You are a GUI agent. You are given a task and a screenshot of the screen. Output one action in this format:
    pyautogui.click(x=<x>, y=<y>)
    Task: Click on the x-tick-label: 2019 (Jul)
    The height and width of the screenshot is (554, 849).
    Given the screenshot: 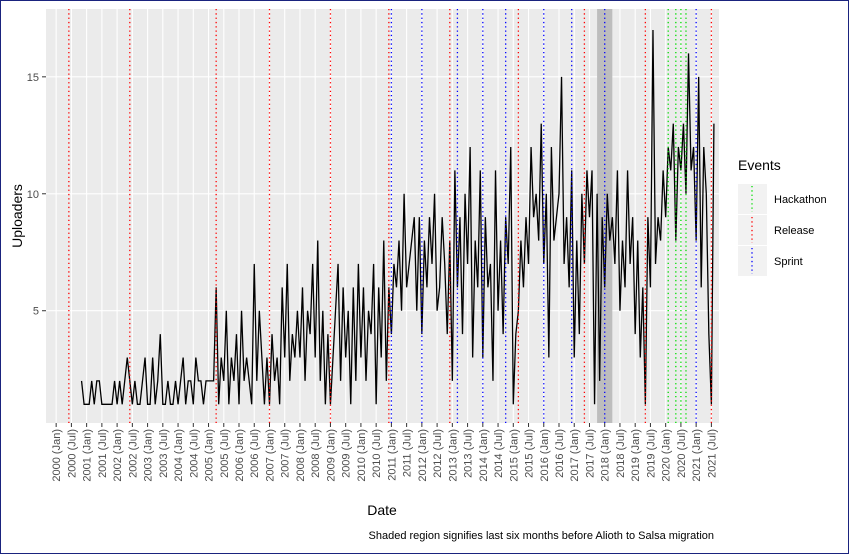 What is the action you would take?
    pyautogui.click(x=651, y=453)
    